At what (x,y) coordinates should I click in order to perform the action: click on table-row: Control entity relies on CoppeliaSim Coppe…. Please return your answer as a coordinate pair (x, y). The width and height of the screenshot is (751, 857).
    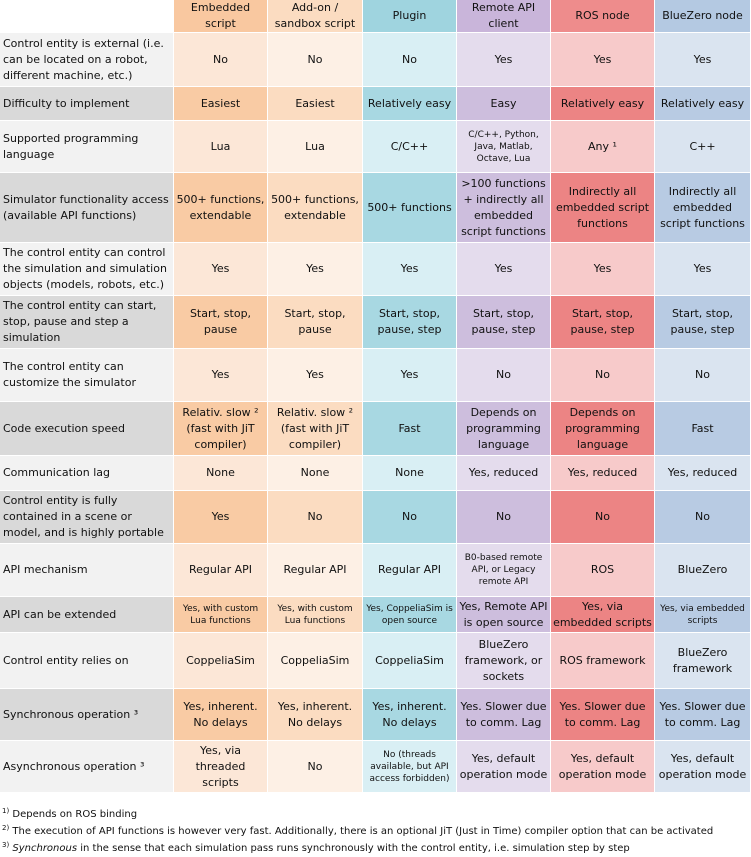
    Looking at the image, I should click on (375, 661).